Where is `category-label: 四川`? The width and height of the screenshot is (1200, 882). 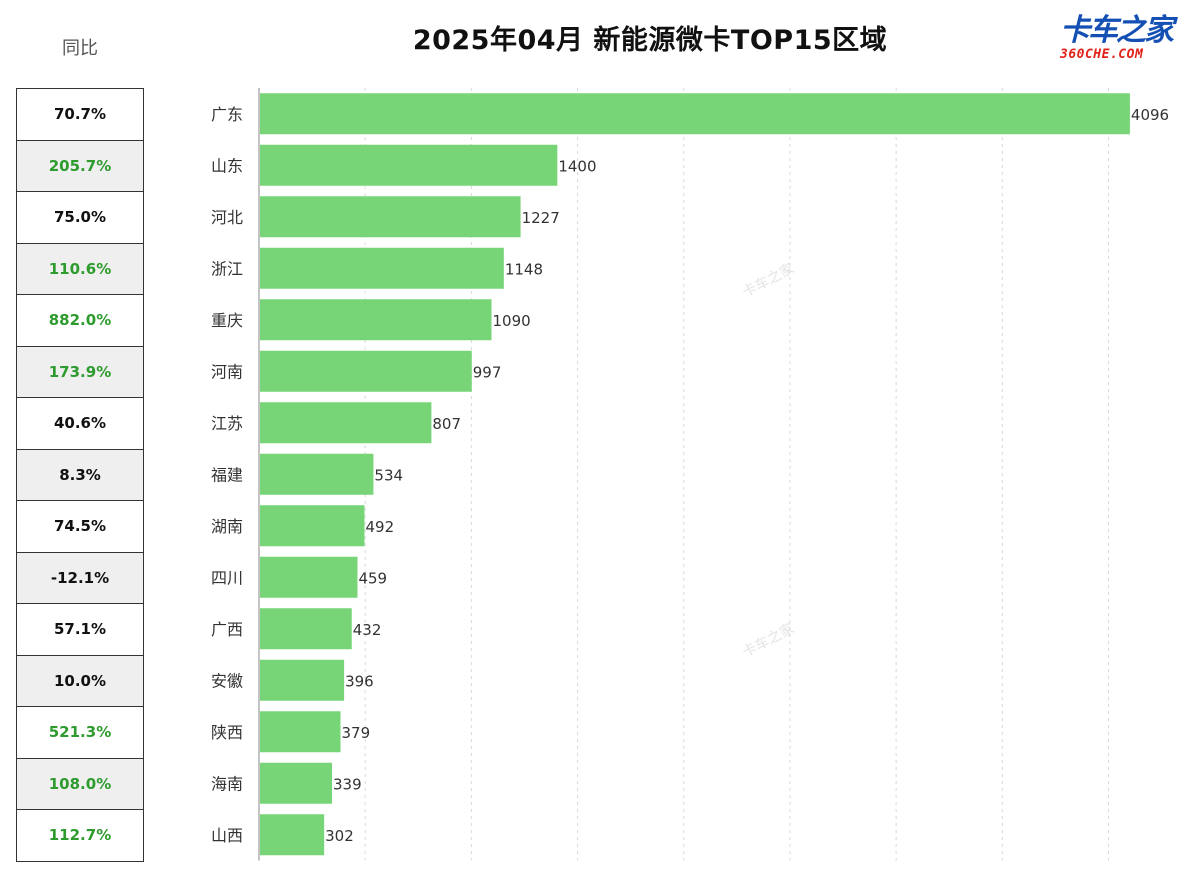 category-label: 四川 is located at coordinates (227, 577).